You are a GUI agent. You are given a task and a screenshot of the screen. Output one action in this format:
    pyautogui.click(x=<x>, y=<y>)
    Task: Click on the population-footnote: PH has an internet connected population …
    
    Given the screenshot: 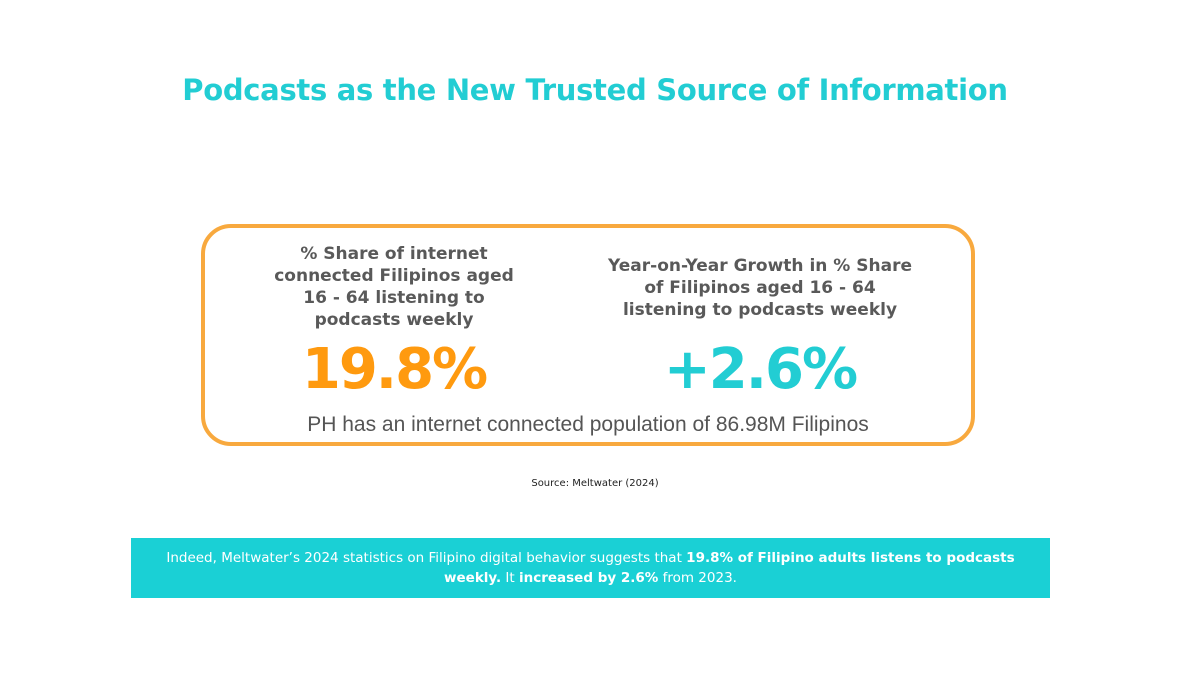 What is the action you would take?
    pyautogui.click(x=588, y=424)
    